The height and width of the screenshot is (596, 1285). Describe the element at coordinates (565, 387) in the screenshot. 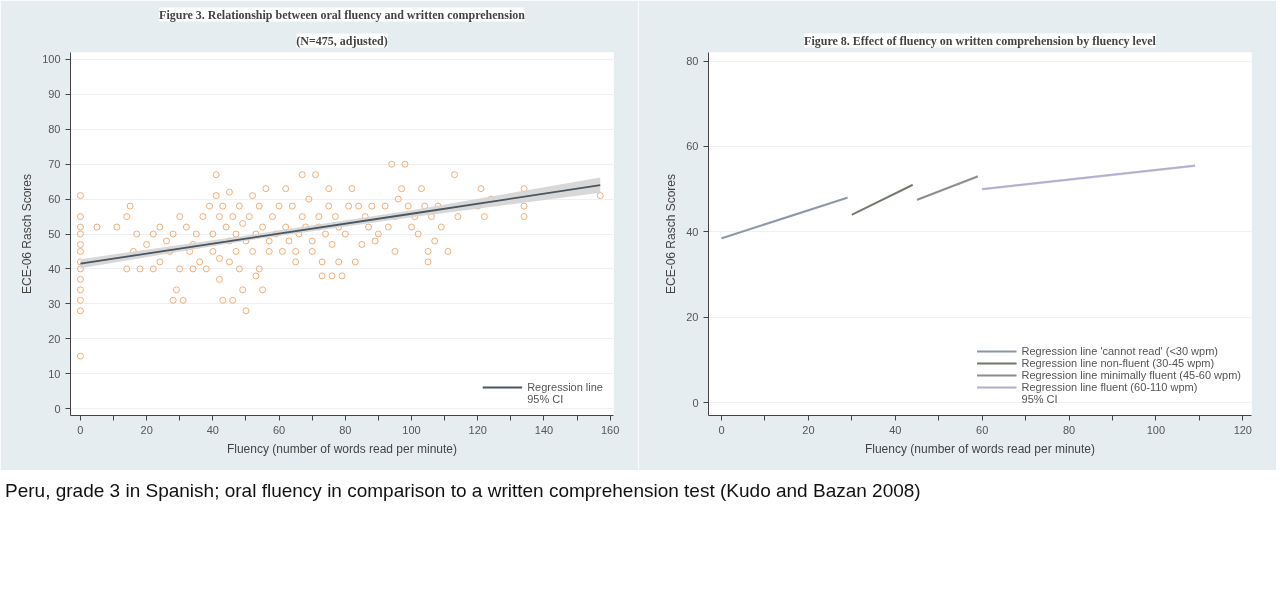

I see `legend-label: Regression line` at that location.